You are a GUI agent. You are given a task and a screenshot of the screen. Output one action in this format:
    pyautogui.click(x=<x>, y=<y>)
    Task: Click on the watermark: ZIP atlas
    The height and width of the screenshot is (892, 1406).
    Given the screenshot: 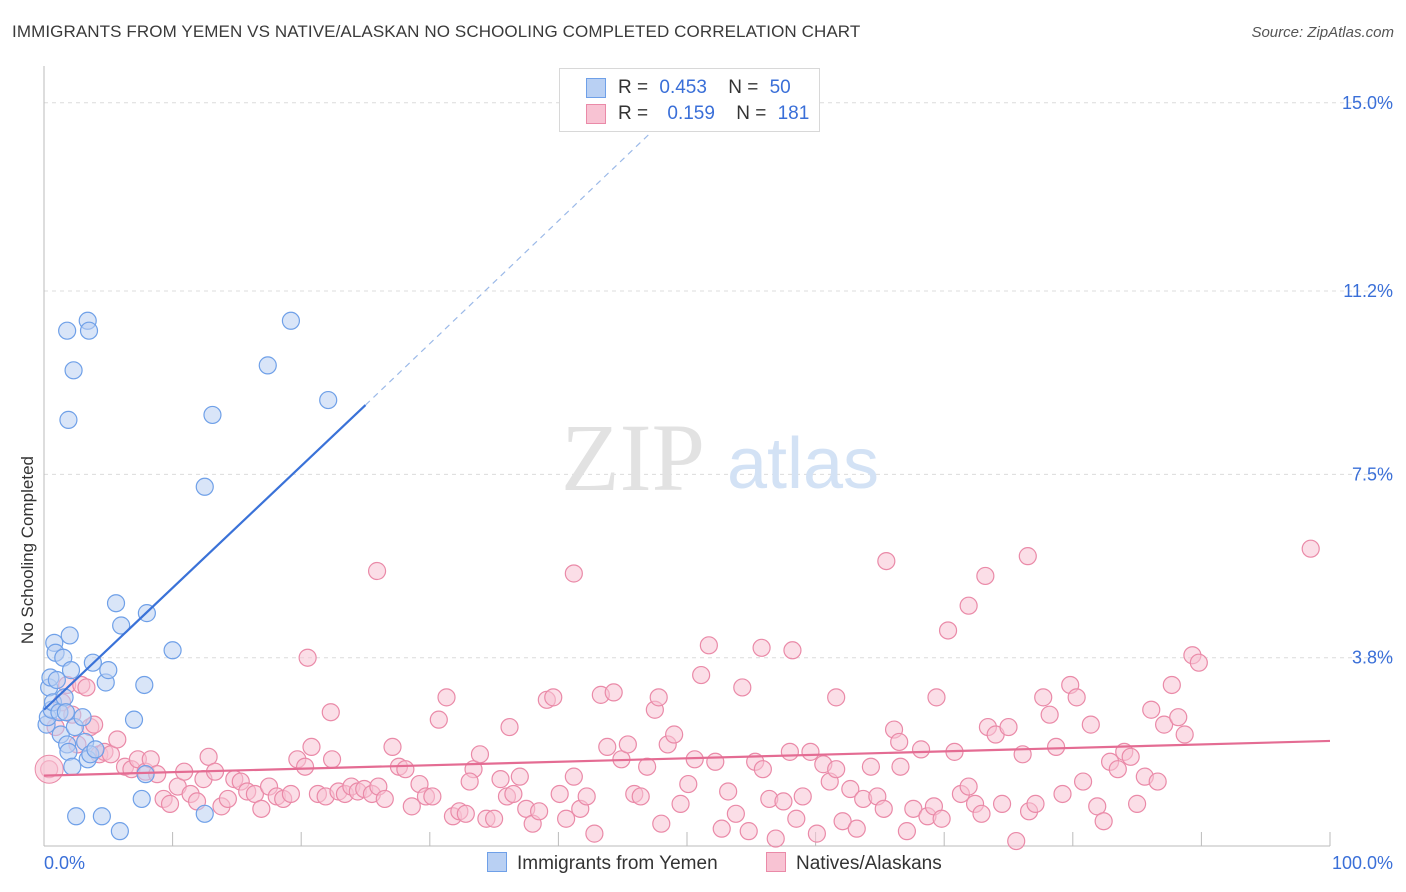 What is the action you would take?
    pyautogui.click(x=720, y=457)
    